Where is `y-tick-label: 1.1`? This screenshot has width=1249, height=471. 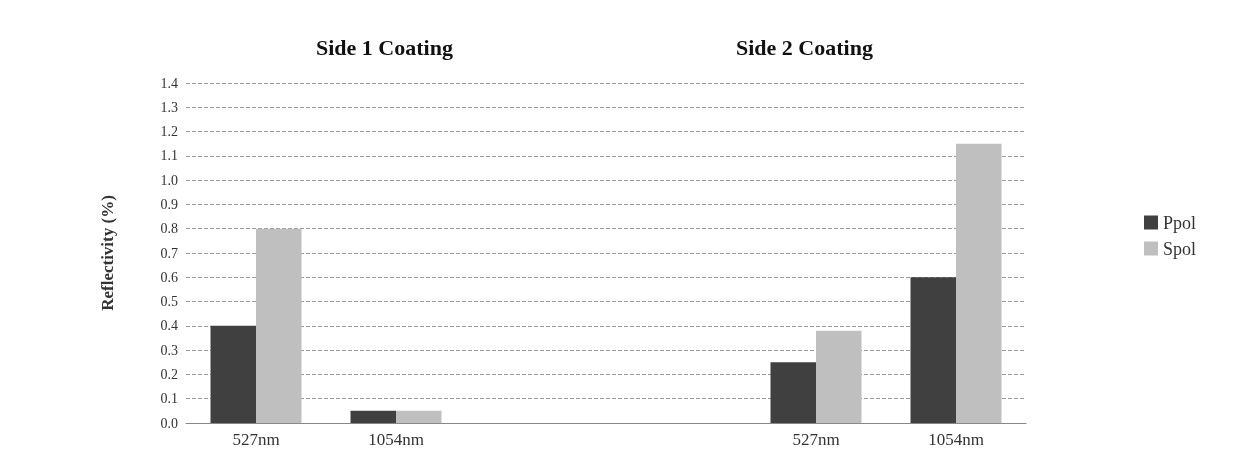
y-tick-label: 1.1 is located at coordinates (169, 156).